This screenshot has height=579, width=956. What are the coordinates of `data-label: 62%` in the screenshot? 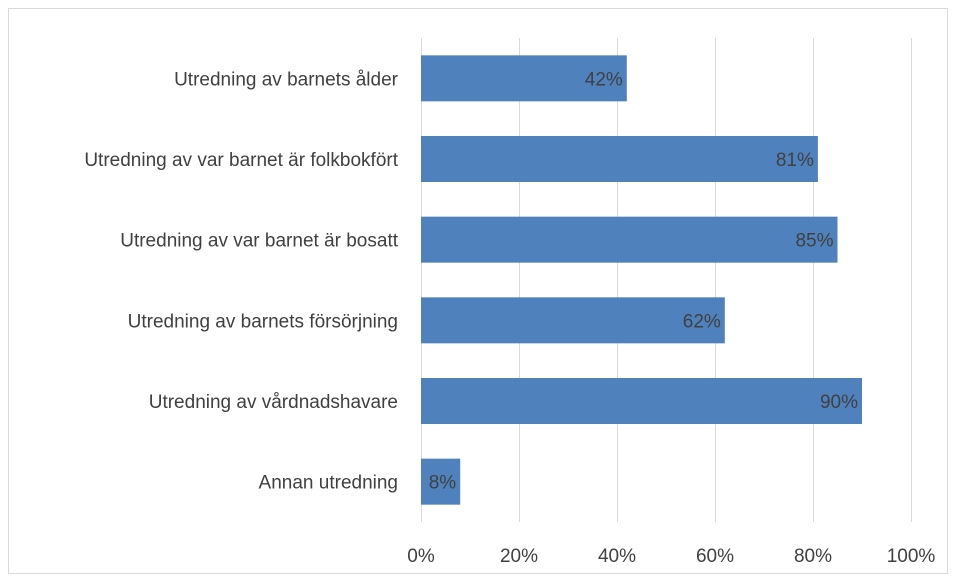 It's located at (702, 321).